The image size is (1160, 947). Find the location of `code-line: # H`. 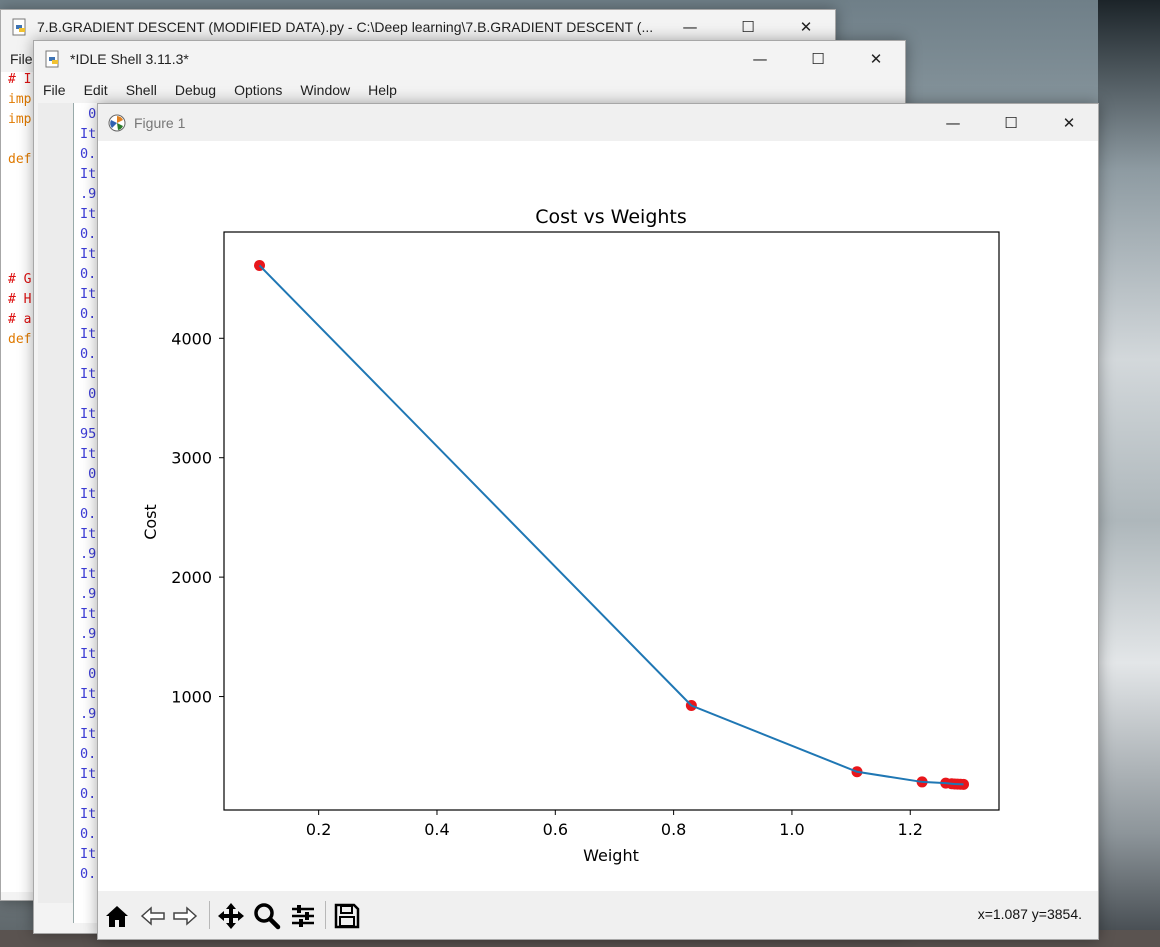

code-line: # H is located at coordinates (20, 299).